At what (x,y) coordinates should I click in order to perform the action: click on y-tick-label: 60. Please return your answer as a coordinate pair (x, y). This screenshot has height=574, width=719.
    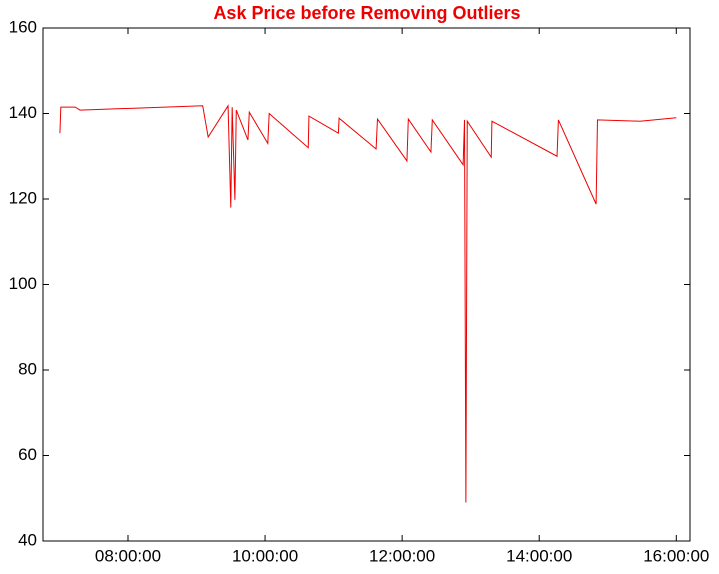
    Looking at the image, I should click on (27, 454).